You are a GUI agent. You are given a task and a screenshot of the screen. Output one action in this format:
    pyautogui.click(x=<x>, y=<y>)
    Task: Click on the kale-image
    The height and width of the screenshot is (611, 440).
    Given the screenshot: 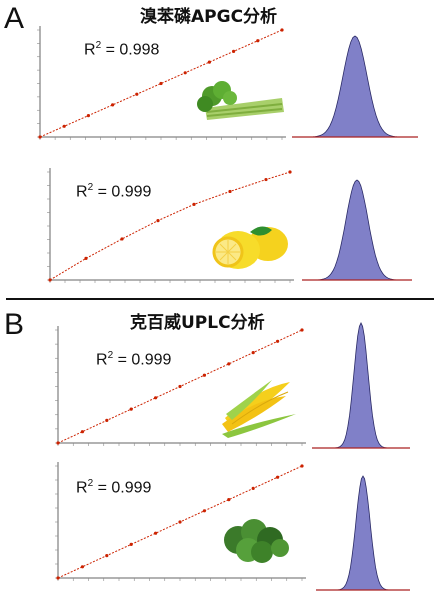 What is the action you would take?
    pyautogui.click(x=256, y=541)
    